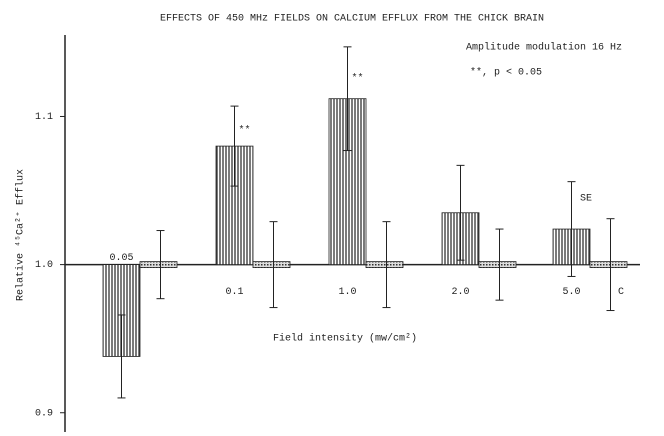 This screenshot has width=664, height=436. What do you see at coordinates (621, 292) in the screenshot?
I see `control-label: C` at bounding box center [621, 292].